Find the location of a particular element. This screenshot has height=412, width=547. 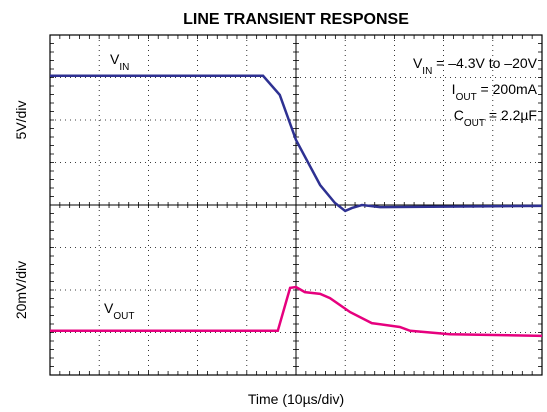

annotation-part: = 200mA is located at coordinates (507, 89).